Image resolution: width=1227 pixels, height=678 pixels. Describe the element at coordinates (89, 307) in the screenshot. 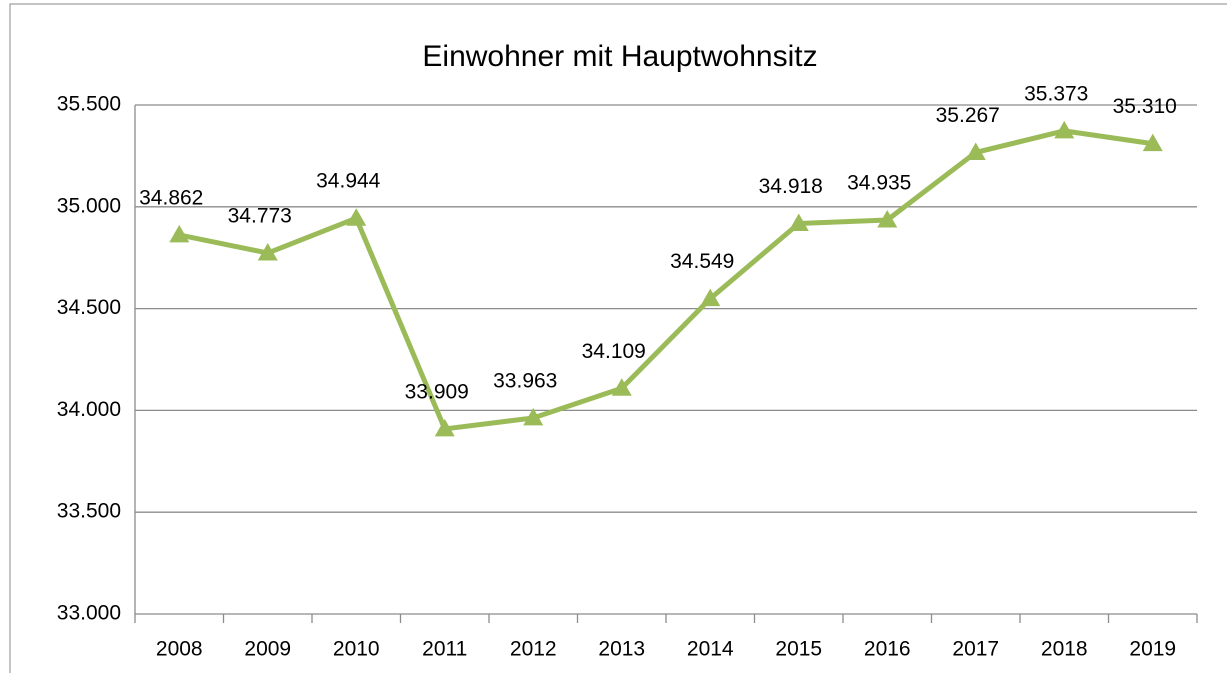

I see `y-tick-label: 34.500` at that location.